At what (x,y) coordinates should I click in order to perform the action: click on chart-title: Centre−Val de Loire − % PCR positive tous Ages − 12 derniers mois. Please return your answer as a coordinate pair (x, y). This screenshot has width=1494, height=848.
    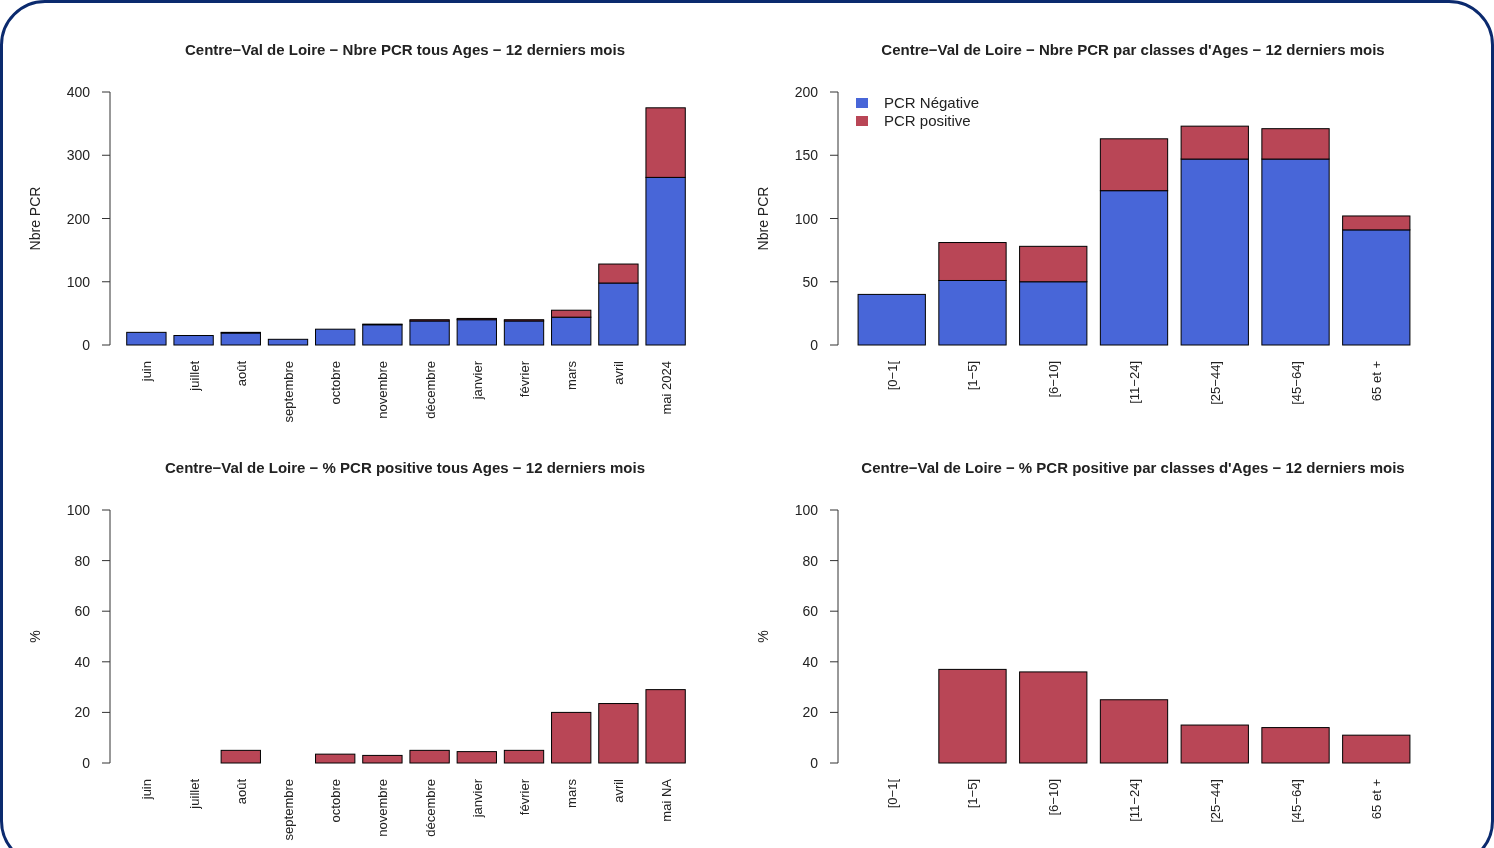
    Looking at the image, I should click on (405, 467).